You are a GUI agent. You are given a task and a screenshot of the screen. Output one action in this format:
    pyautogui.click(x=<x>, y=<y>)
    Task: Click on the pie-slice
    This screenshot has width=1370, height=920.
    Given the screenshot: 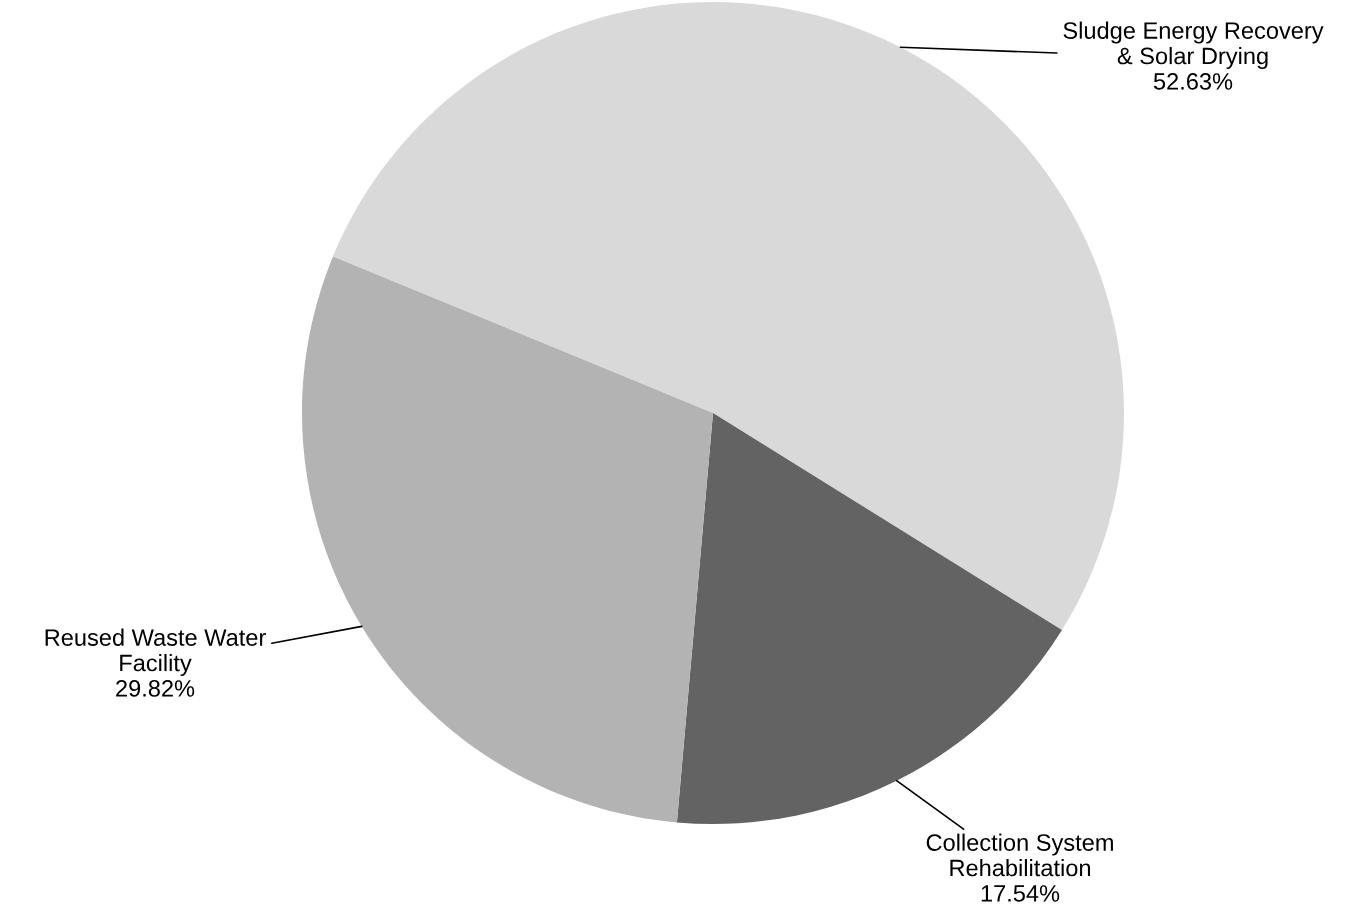 What is the action you would take?
    pyautogui.click(x=869, y=618)
    